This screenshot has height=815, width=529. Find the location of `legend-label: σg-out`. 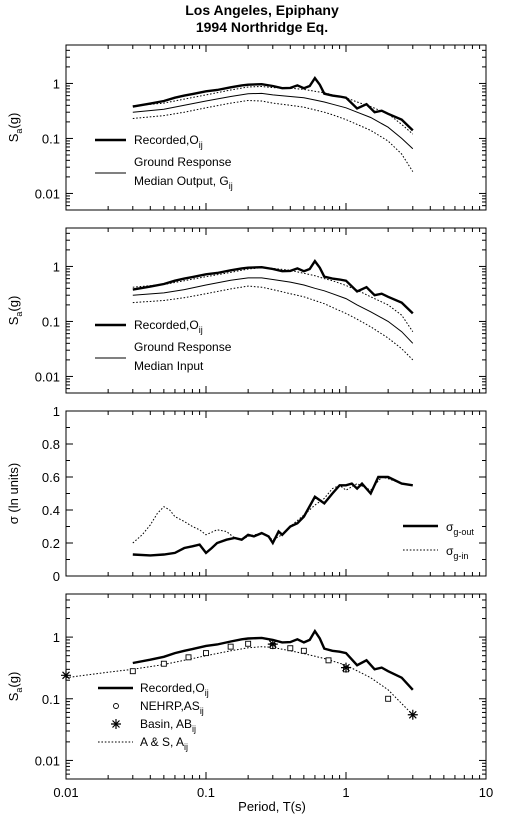

legend-label: σg-out is located at coordinates (460, 528).